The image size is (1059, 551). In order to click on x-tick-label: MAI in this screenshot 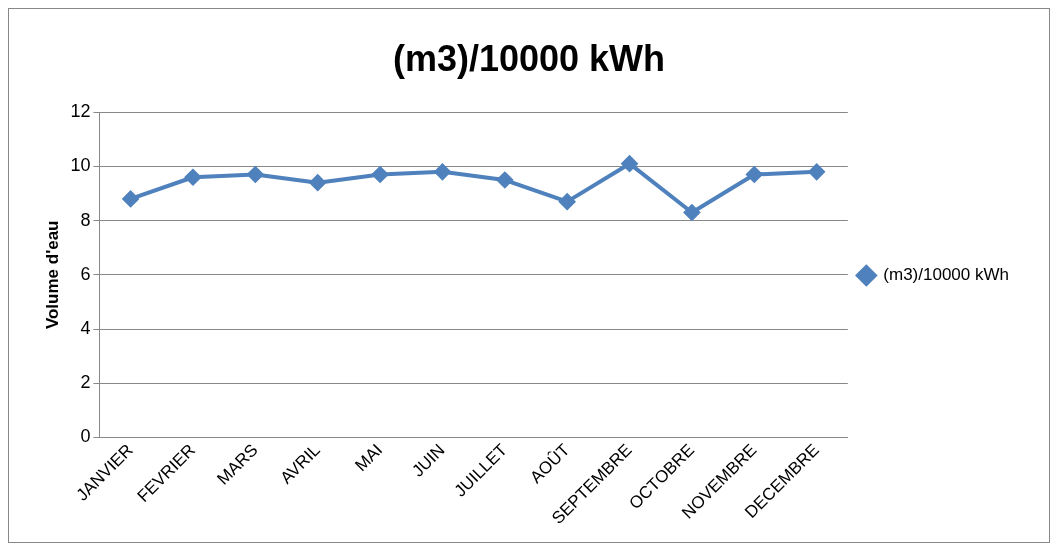, I will do `click(369, 458)`.